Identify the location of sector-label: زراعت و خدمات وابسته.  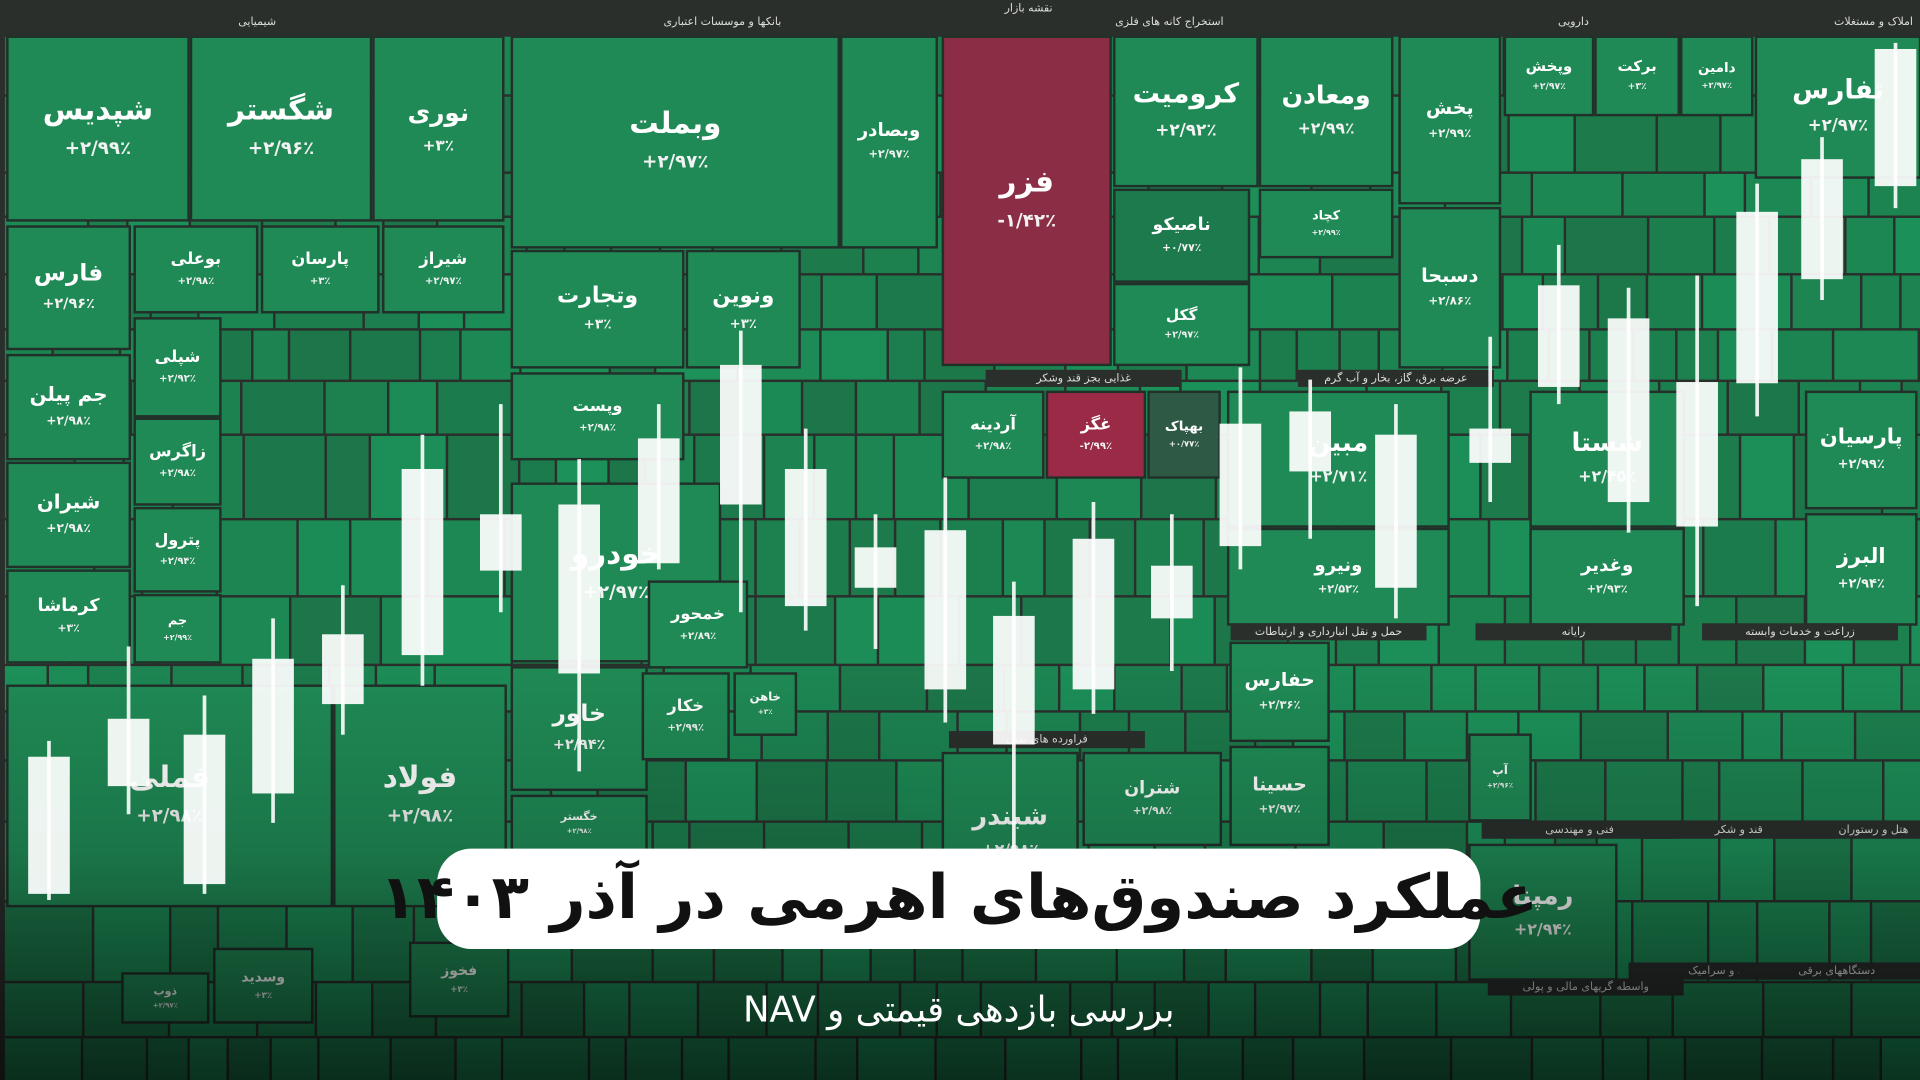
(1800, 631).